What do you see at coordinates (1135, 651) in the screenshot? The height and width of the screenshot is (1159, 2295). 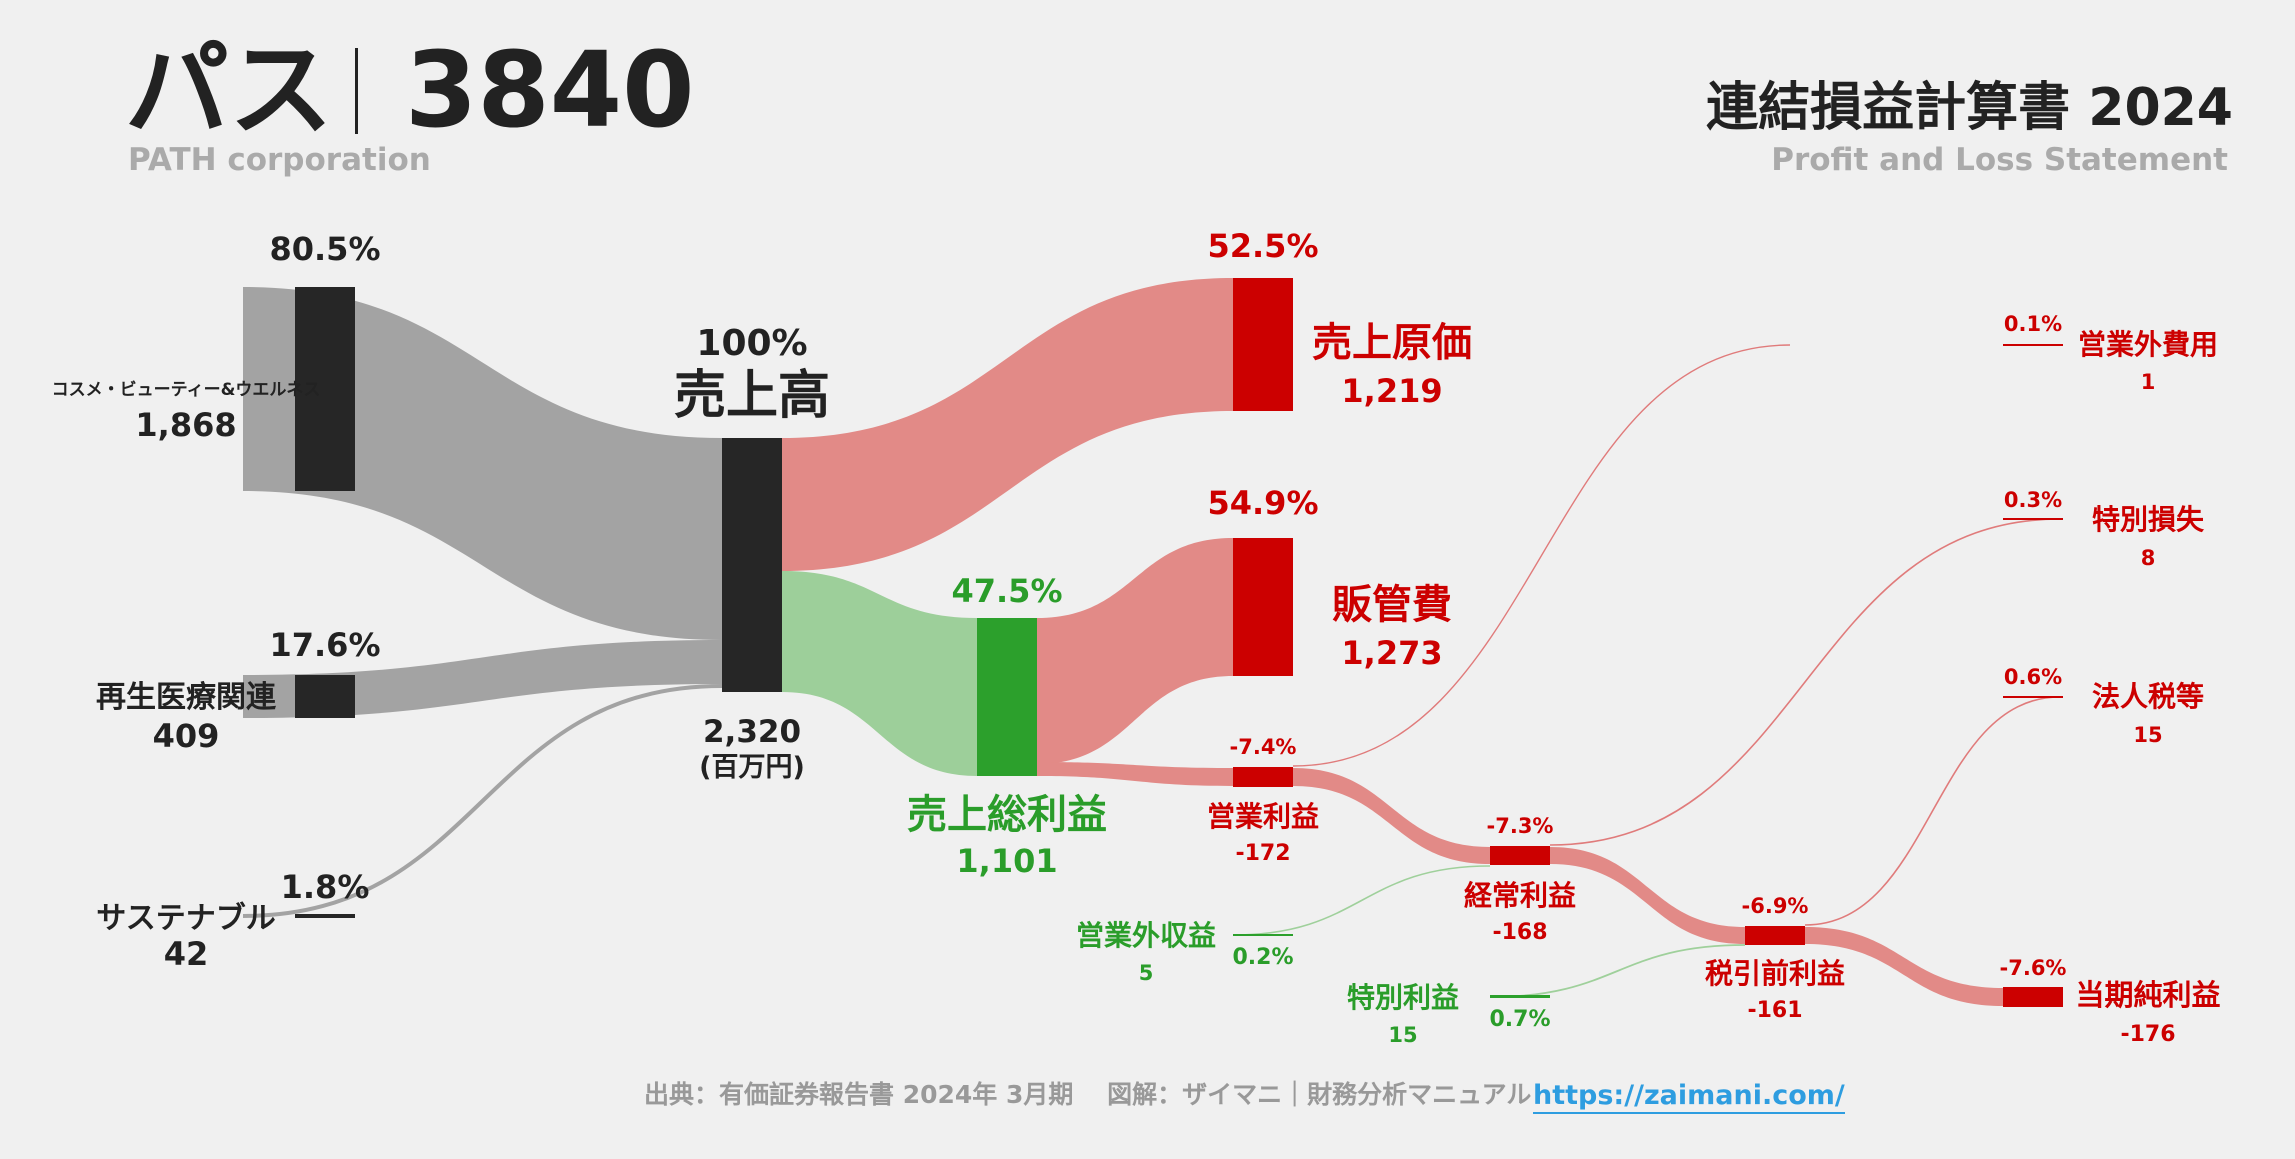 I see `flow-gross-to-sga` at bounding box center [1135, 651].